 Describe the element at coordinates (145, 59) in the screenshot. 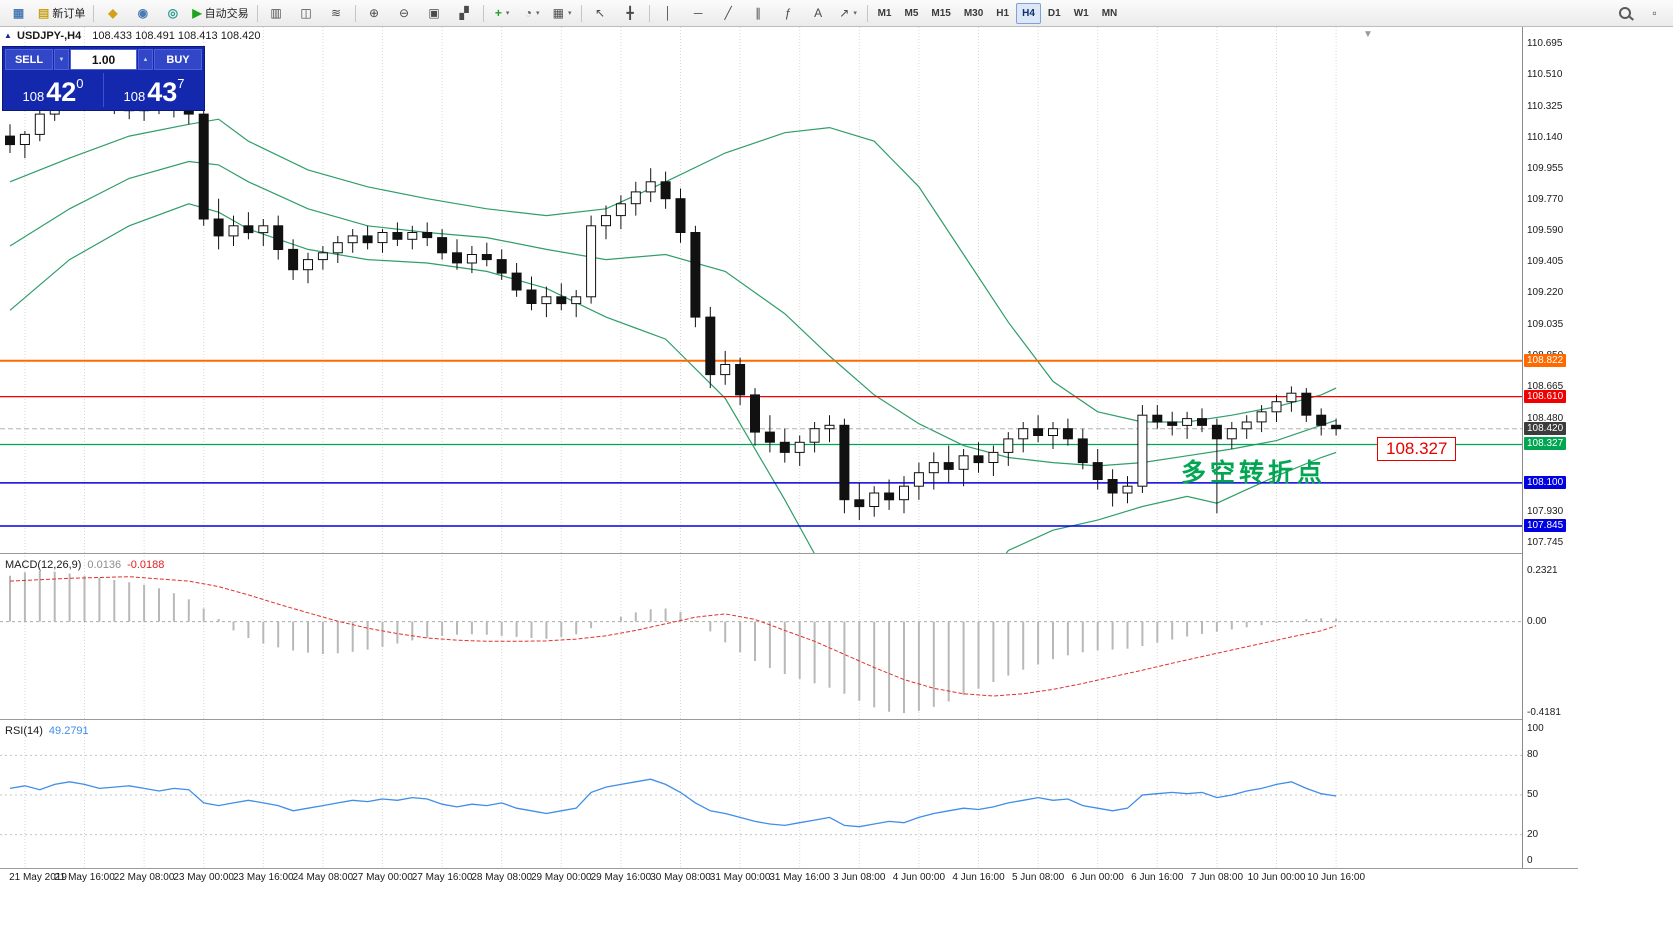

I see `volume-increase-button: ▲` at that location.